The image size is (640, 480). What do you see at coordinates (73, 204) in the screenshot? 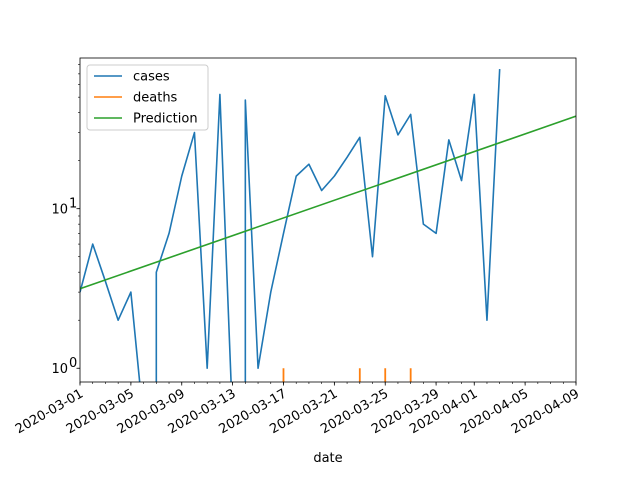
I see `y-tick-exponent: 1` at bounding box center [73, 204].